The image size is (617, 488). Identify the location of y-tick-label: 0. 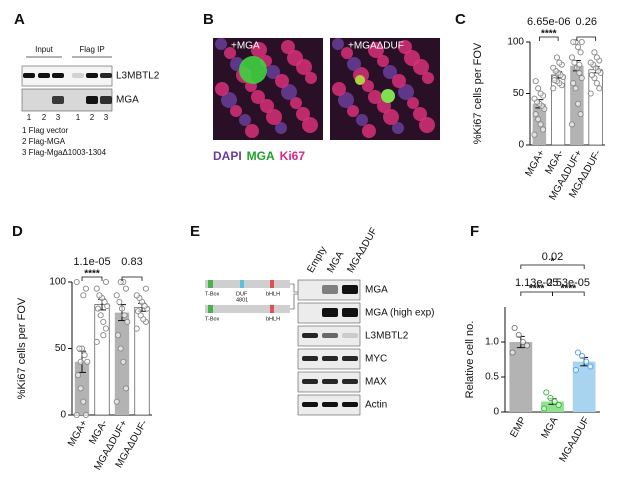
(63, 415).